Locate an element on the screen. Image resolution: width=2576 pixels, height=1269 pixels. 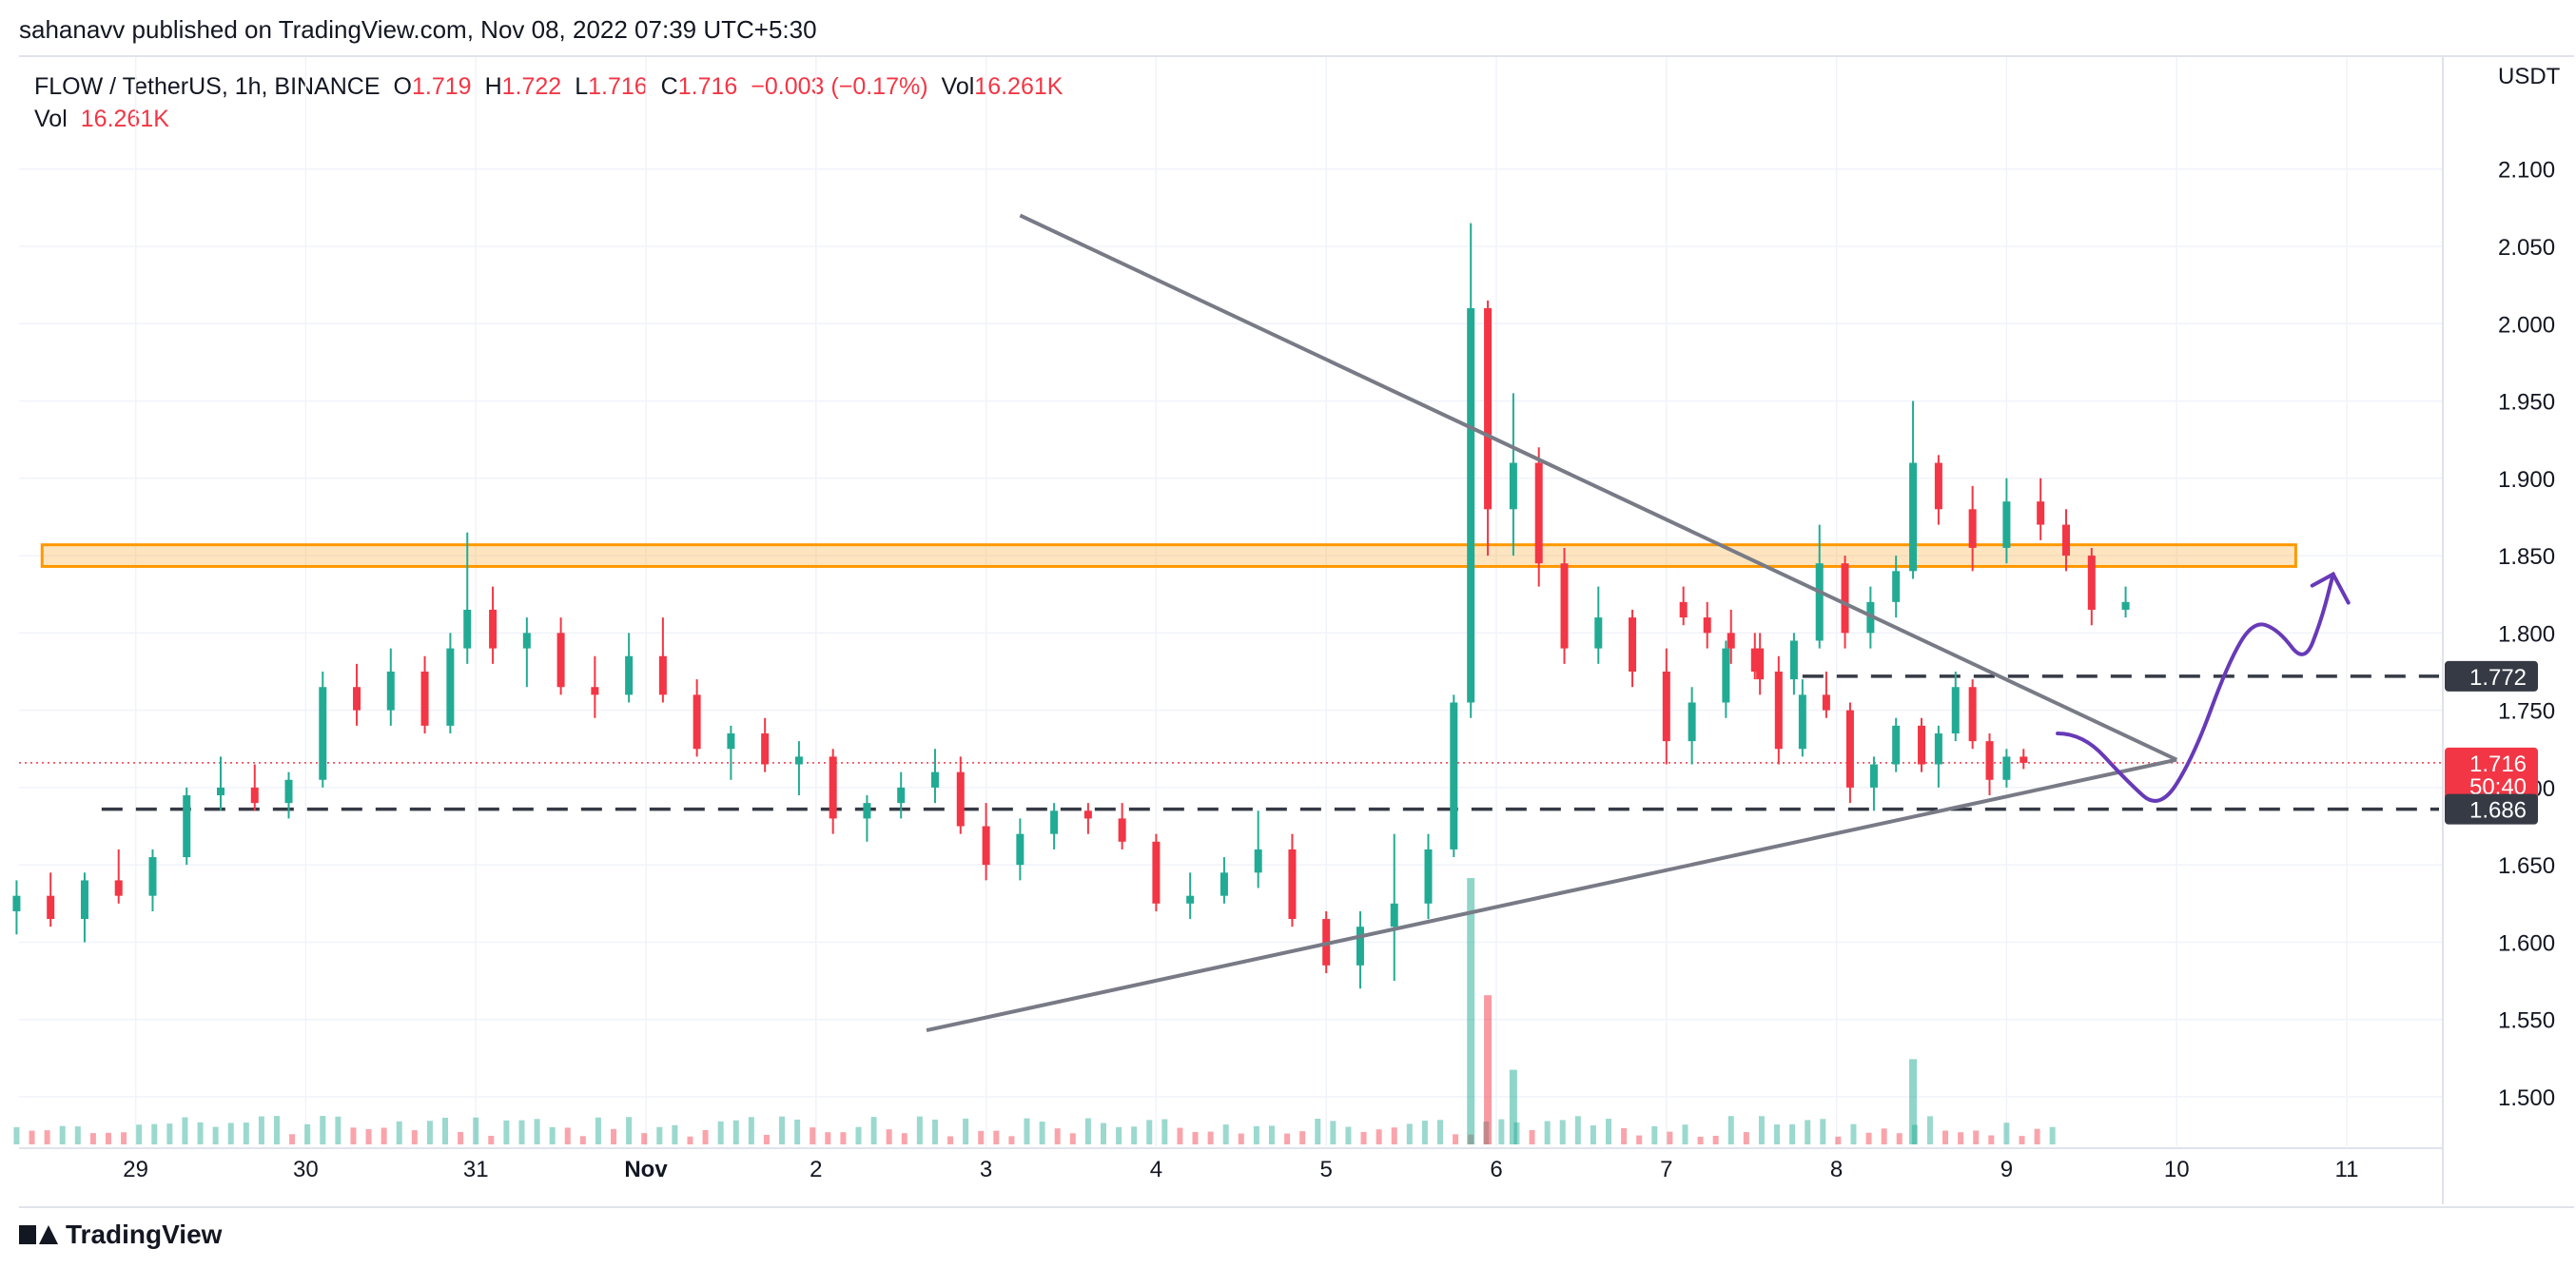
legend-o-value: 1.719 is located at coordinates (442, 86).